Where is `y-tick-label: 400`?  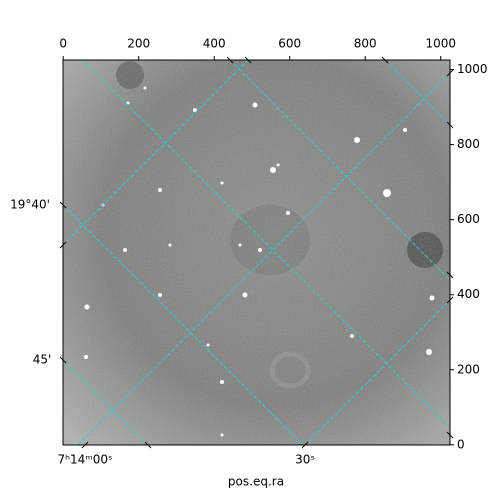 y-tick-label: 400 is located at coordinates (468, 294).